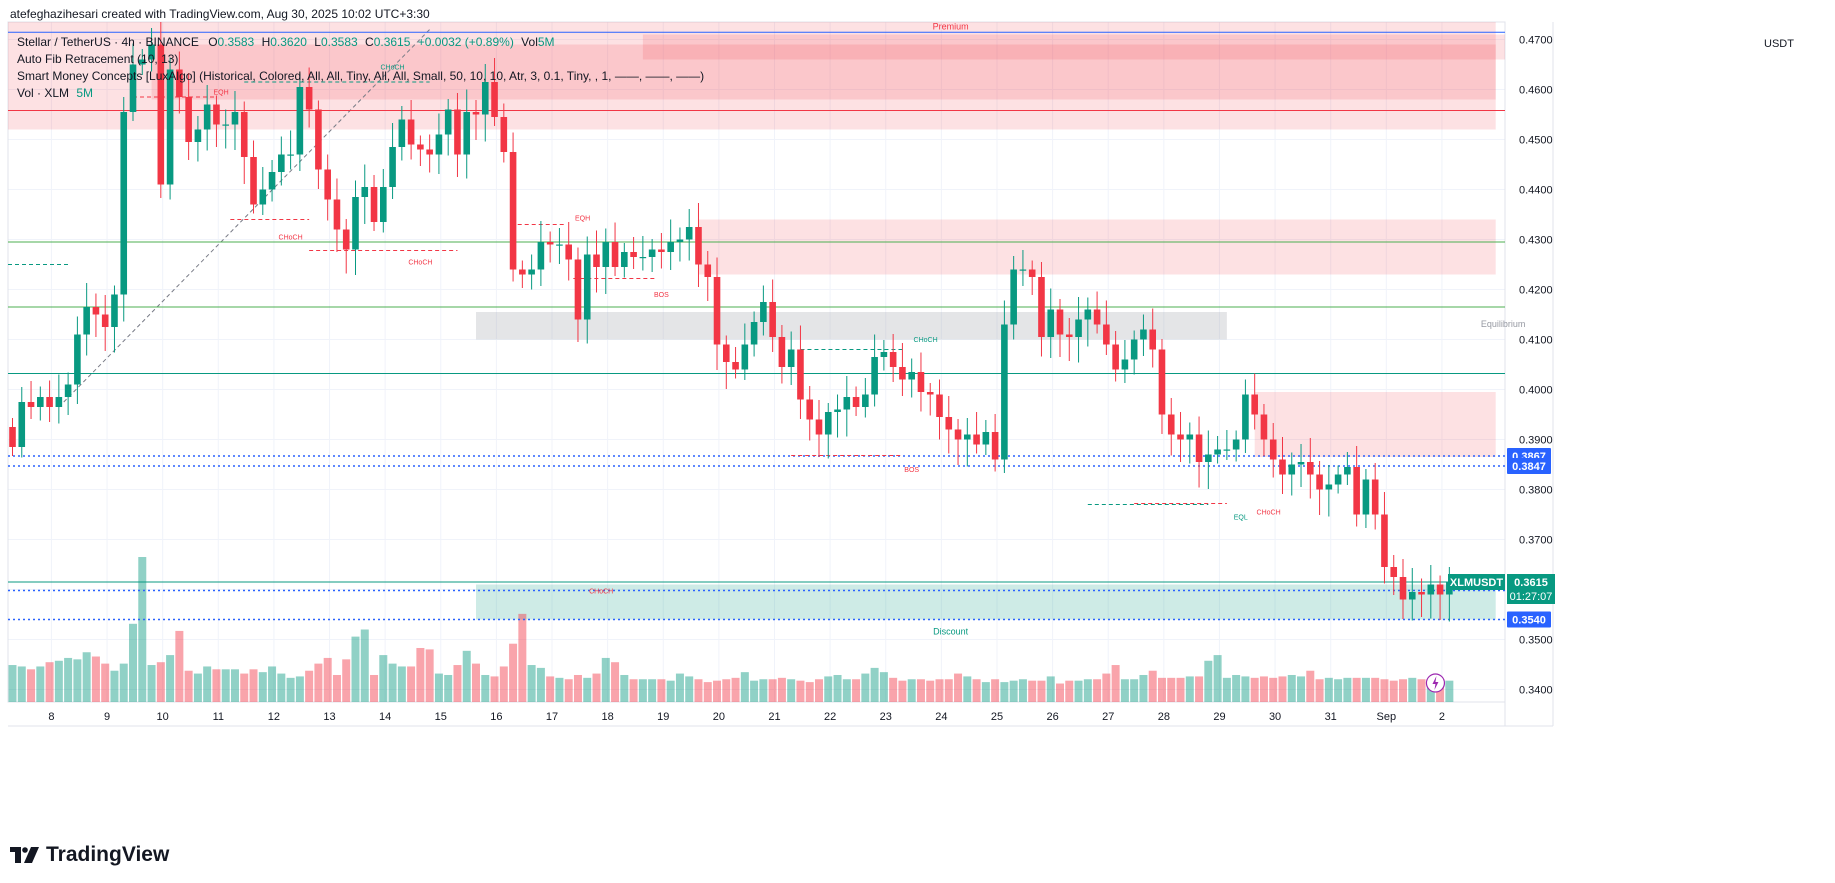 The width and height of the screenshot is (1835, 883). I want to click on indicator-fib-row: Auto Fib Retracement (10, 13), so click(360, 59).